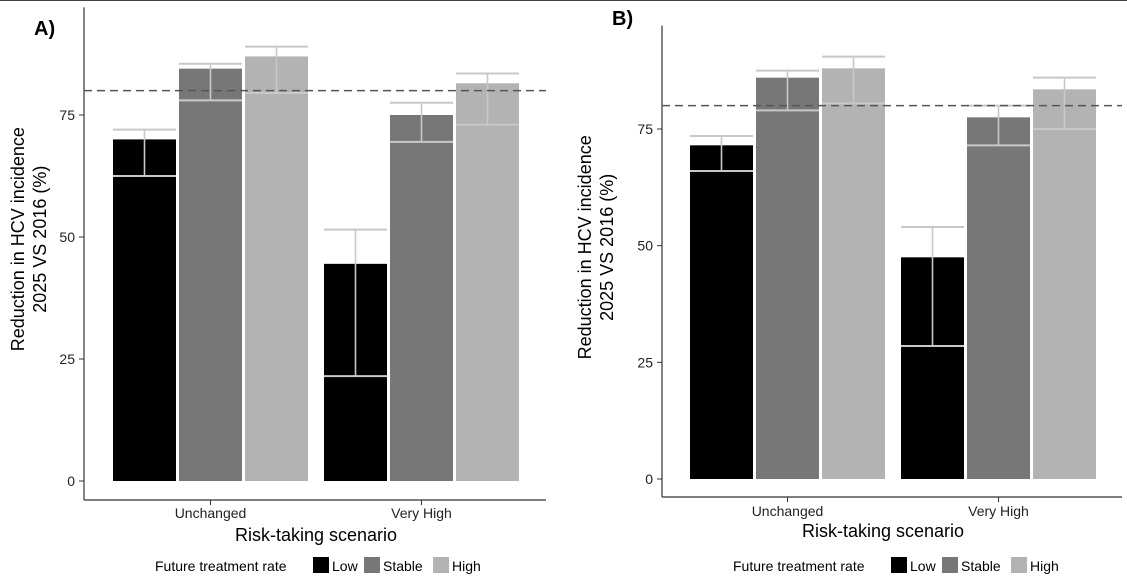  I want to click on panel-label: B), so click(622, 19).